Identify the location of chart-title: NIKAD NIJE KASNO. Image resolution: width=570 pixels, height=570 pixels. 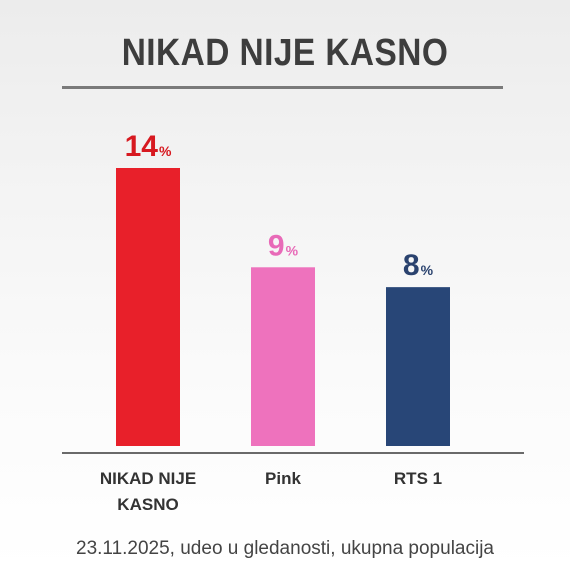
(285, 53).